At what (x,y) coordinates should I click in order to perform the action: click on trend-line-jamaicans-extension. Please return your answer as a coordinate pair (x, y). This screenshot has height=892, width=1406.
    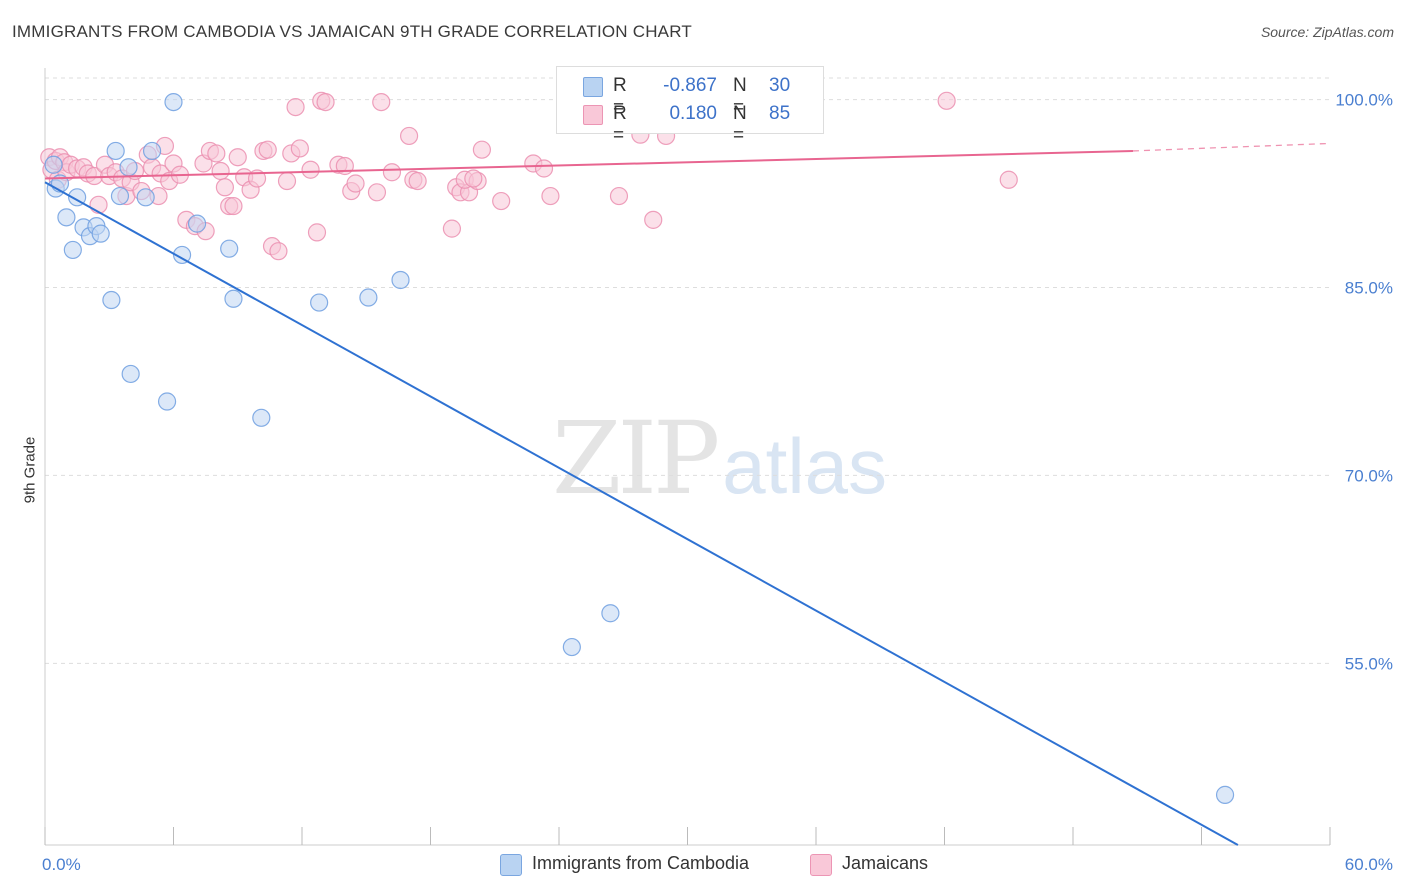
    Looking at the image, I should click on (1231, 147).